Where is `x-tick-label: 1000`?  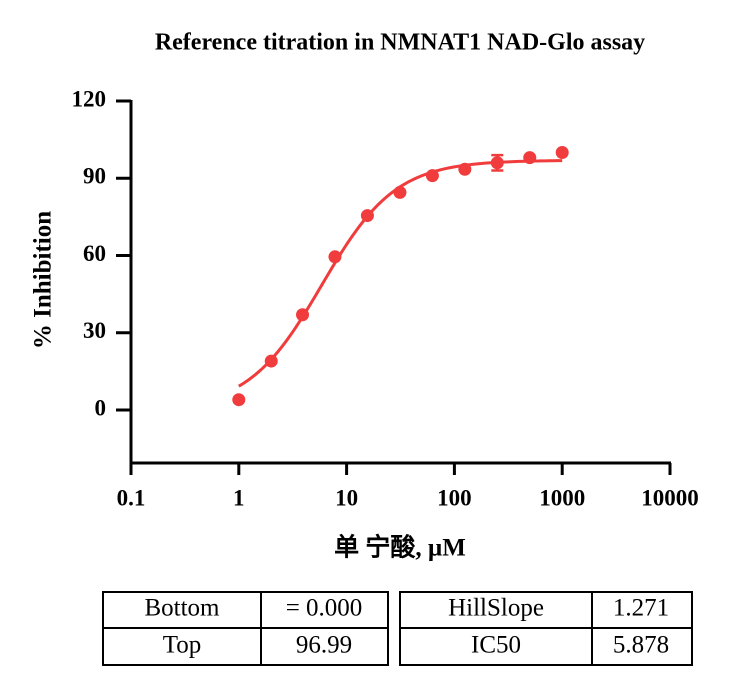
x-tick-label: 1000 is located at coordinates (562, 497).